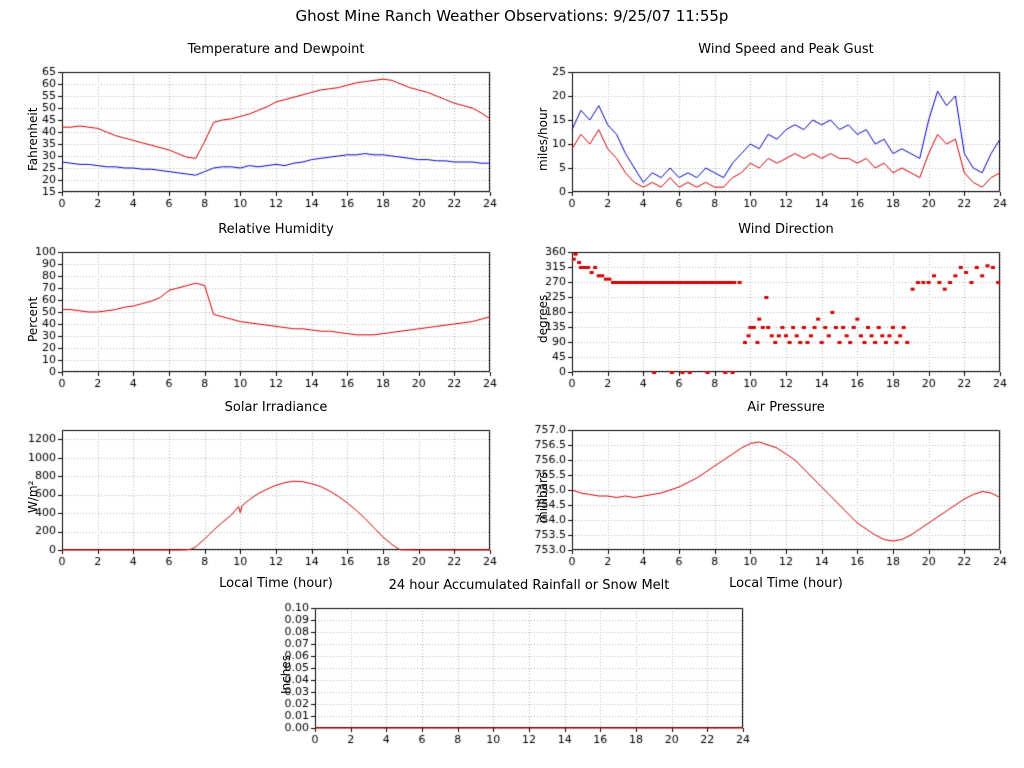  I want to click on chart-temperature-dewpoint: Temperature and Dewpoint Fahrenheit, so click(259, 128).